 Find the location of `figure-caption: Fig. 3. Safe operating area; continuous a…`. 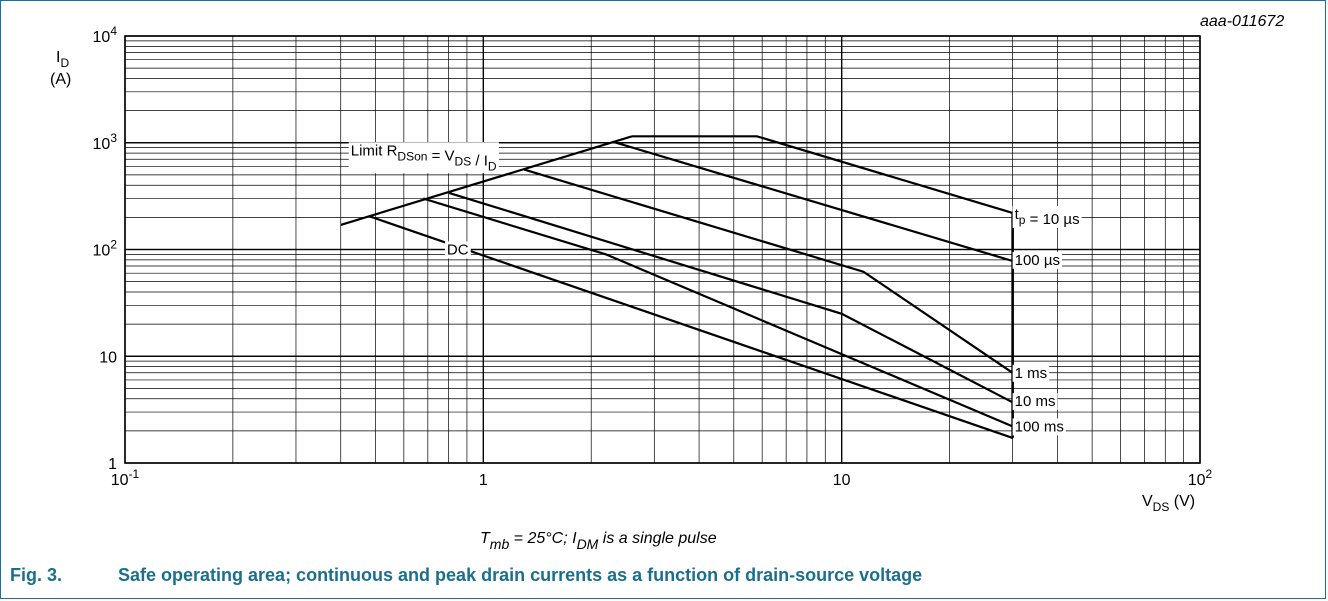

figure-caption: Fig. 3. Safe operating area; continuous a… is located at coordinates (466, 575).